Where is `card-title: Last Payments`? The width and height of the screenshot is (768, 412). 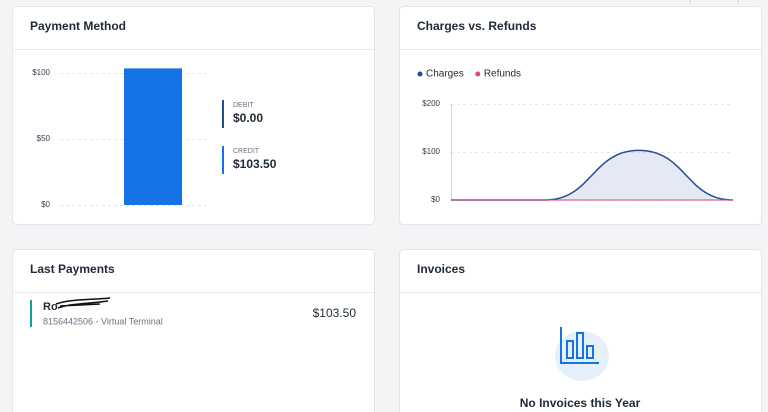
card-title: Last Payments is located at coordinates (72, 269).